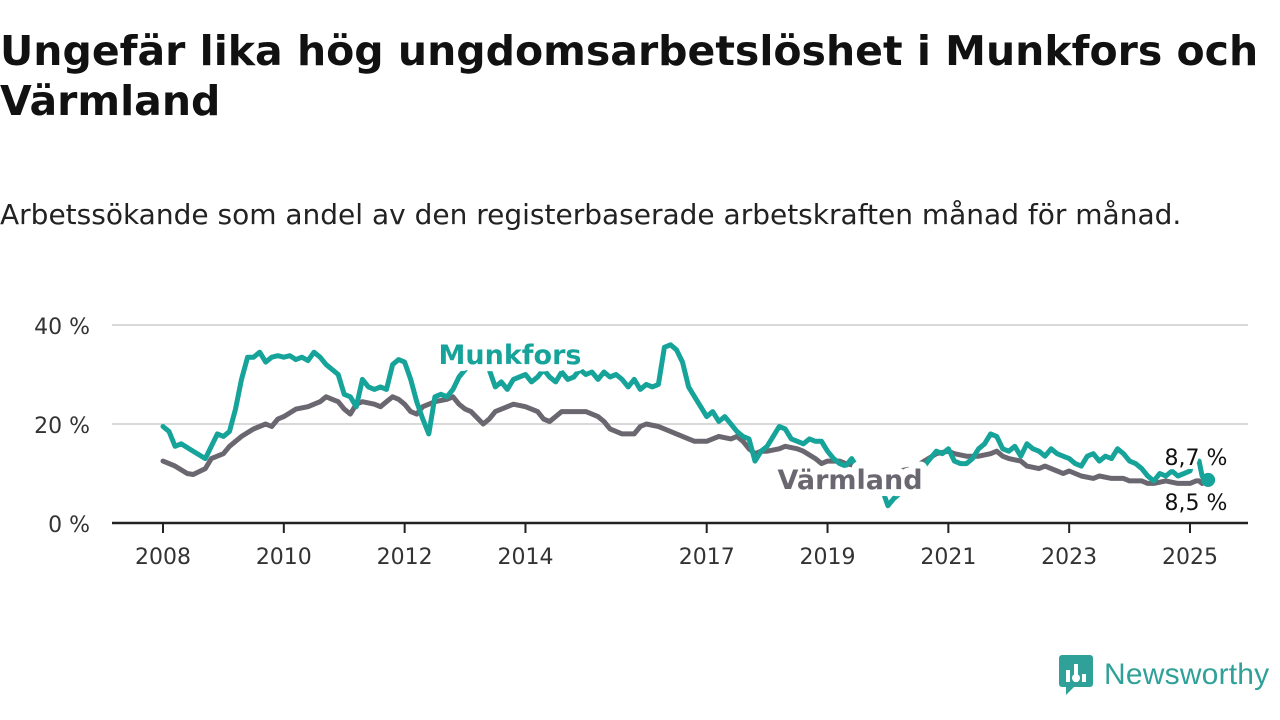  What do you see at coordinates (948, 557) in the screenshot?
I see `x-tick-label: 2021` at bounding box center [948, 557].